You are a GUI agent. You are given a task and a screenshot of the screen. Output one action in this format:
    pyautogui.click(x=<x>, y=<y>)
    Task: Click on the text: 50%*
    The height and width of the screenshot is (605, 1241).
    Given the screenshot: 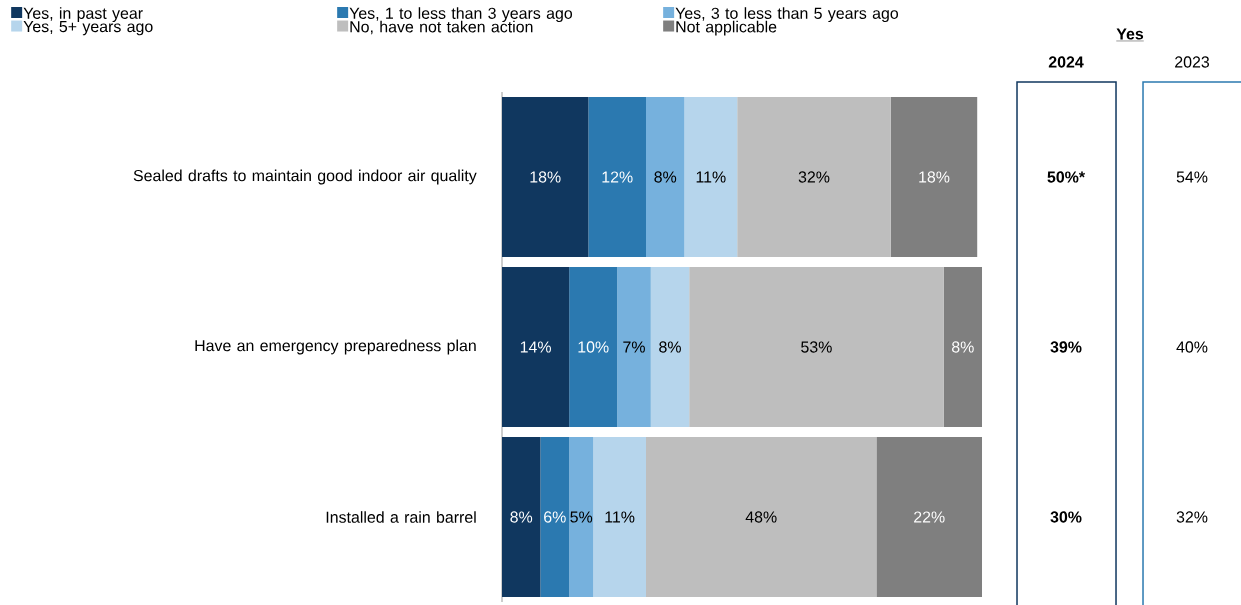 What is the action you would take?
    pyautogui.click(x=1066, y=177)
    